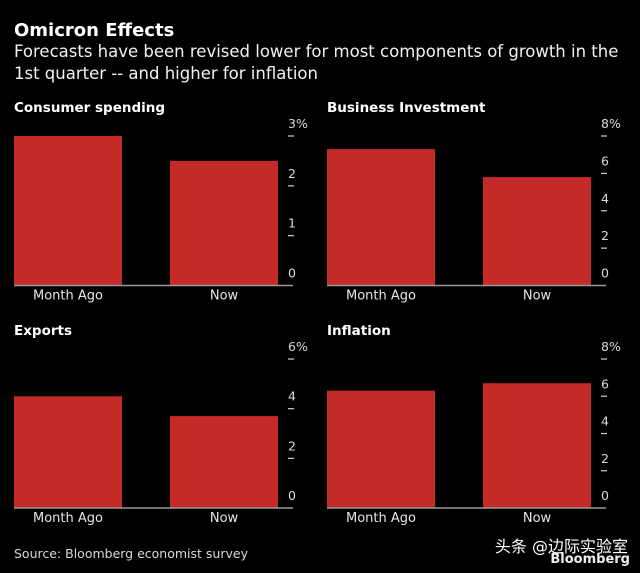 This screenshot has width=640, height=573. What do you see at coordinates (94, 30) in the screenshot?
I see `chart-title: Omicron Effects` at bounding box center [94, 30].